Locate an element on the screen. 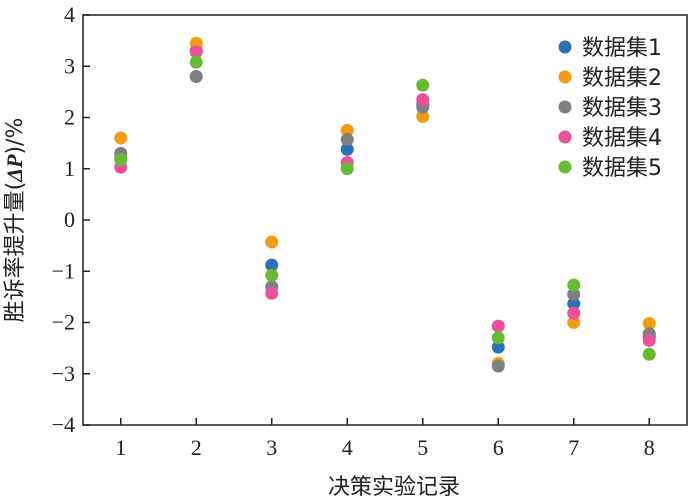 Image resolution: width=700 pixels, height=504 pixels. legend-label: 数据集4 is located at coordinates (622, 138).